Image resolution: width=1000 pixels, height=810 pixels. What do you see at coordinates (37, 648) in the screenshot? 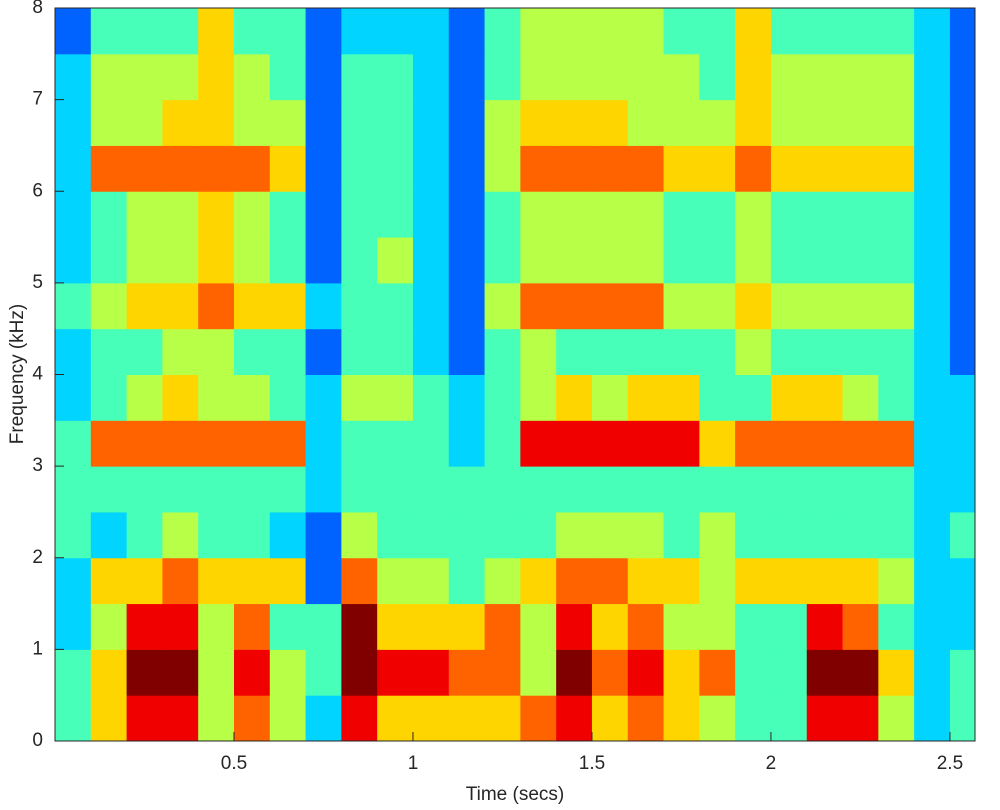
I see `y-tick-label: 1` at bounding box center [37, 648].